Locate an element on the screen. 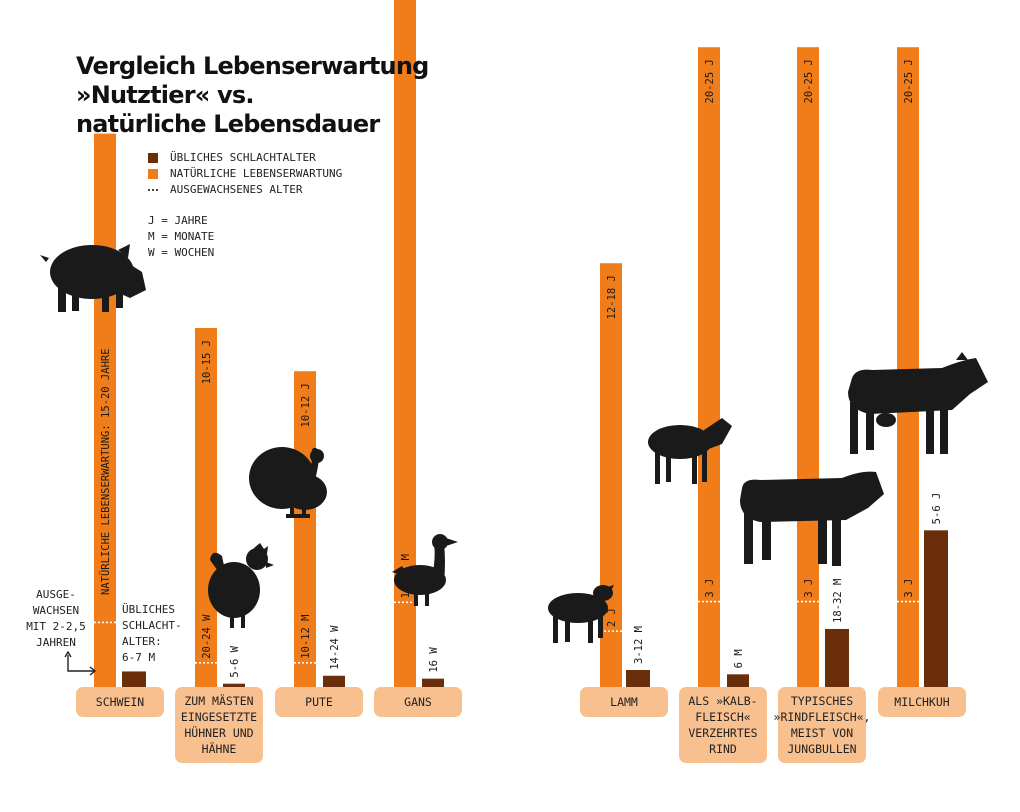  natural-lifespan-label: 12-18 J is located at coordinates (612, 297).